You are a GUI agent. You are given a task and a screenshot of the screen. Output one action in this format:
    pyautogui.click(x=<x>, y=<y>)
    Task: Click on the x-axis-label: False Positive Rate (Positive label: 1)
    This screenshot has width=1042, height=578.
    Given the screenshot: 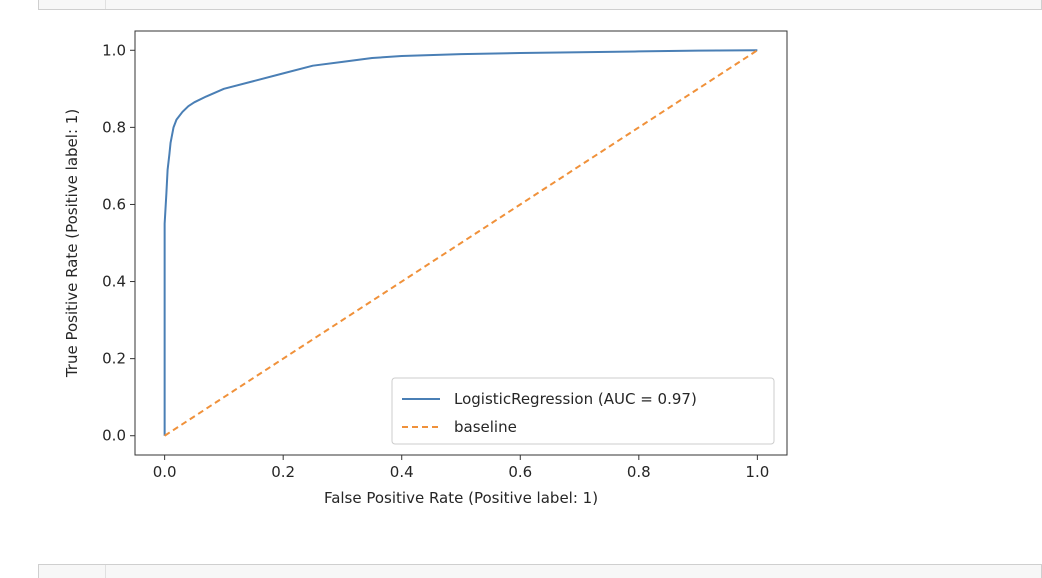 What is the action you would take?
    pyautogui.click(x=461, y=498)
    